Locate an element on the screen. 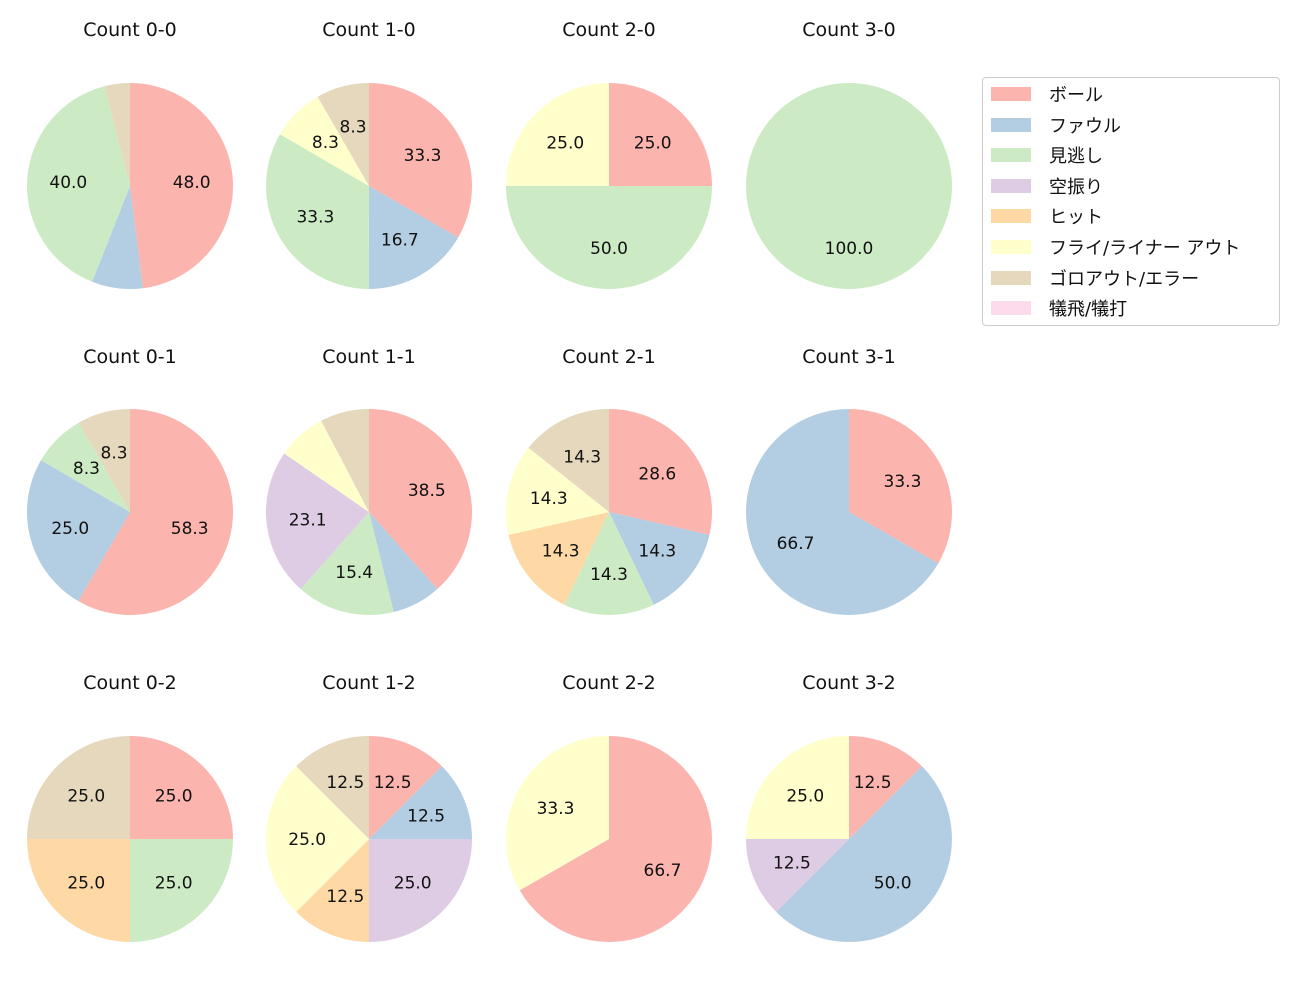  pie-title: Count 1-2 is located at coordinates (369, 683).